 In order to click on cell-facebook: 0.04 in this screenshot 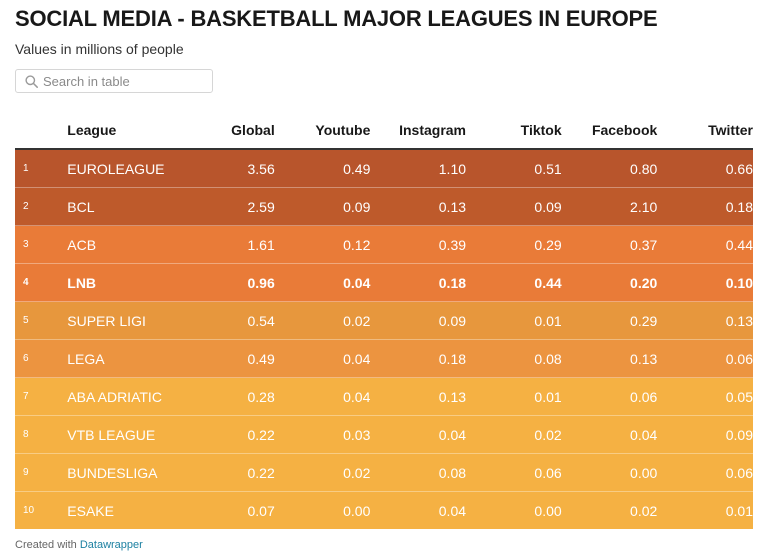, I will do `click(609, 434)`.